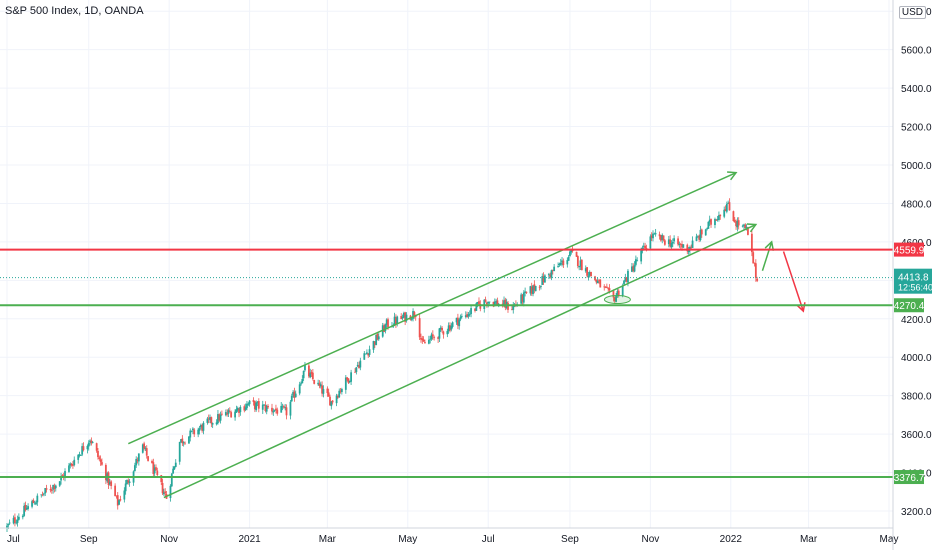 The width and height of the screenshot is (932, 550). What do you see at coordinates (916, 128) in the screenshot?
I see `y-tick-label: 5200.0` at bounding box center [916, 128].